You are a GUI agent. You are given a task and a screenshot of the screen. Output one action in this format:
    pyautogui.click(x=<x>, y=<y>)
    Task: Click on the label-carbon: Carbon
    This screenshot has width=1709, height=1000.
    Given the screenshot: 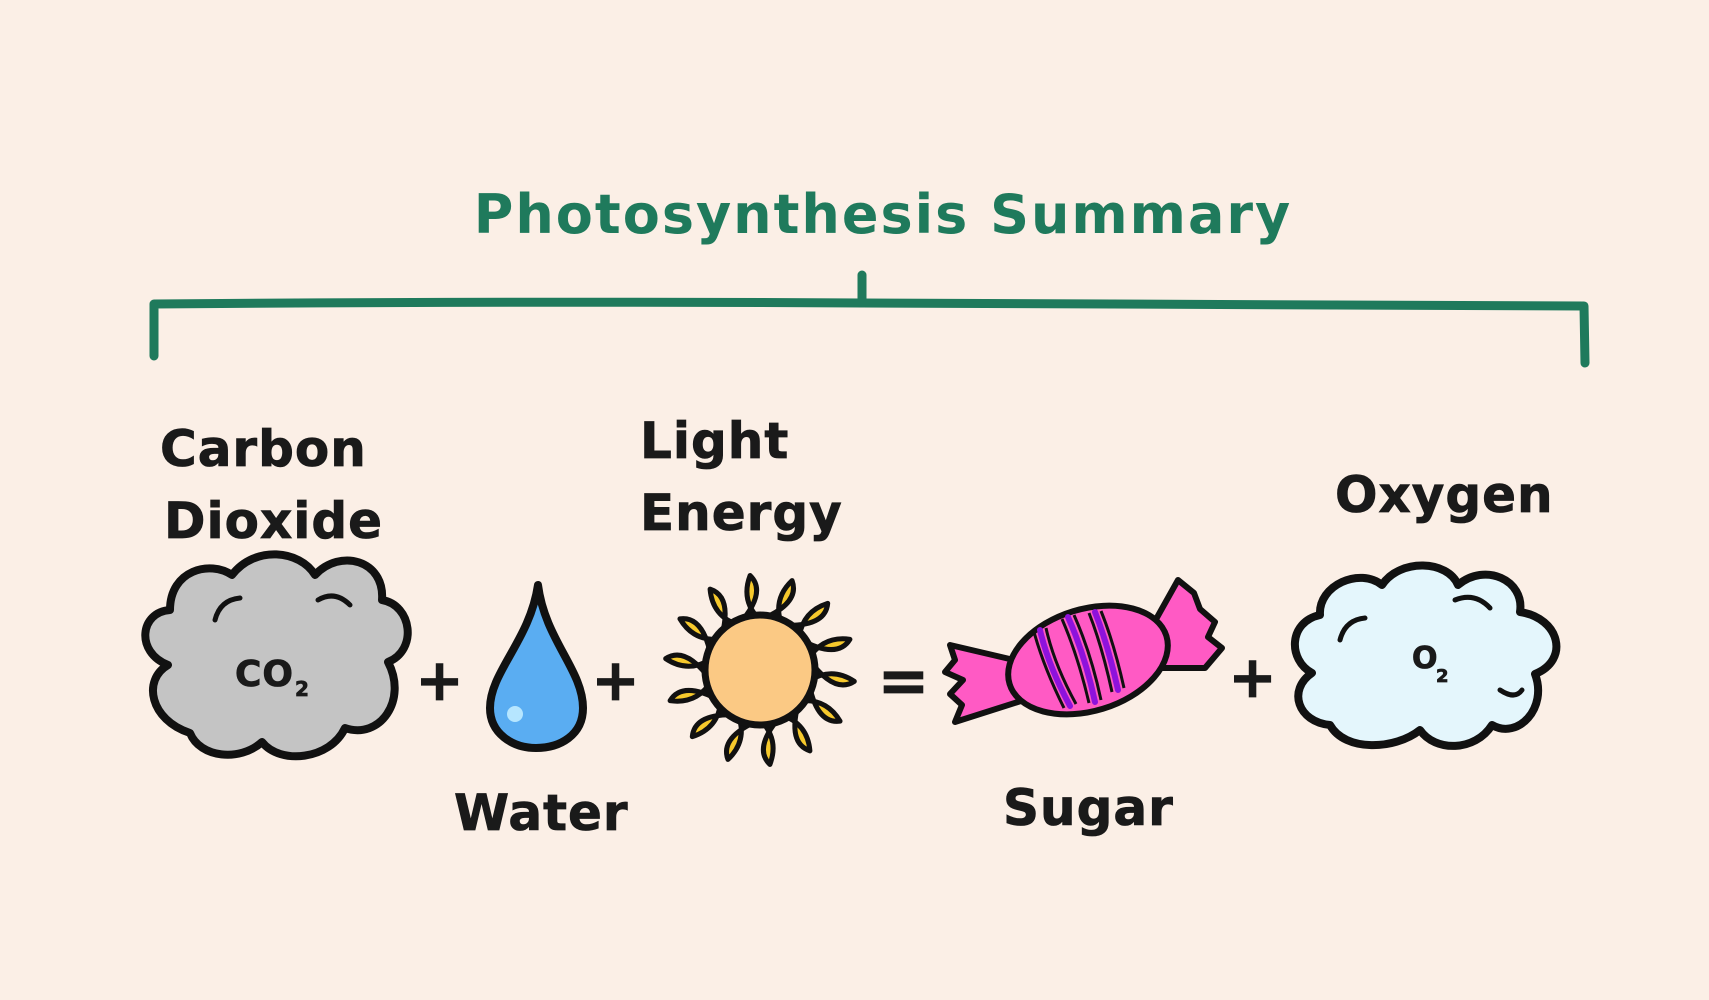 What is the action you would take?
    pyautogui.click(x=263, y=449)
    